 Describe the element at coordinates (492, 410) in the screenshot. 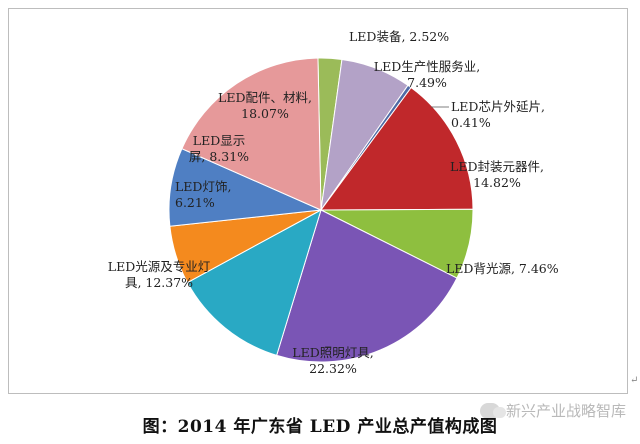

I see `wechat-icon` at that location.